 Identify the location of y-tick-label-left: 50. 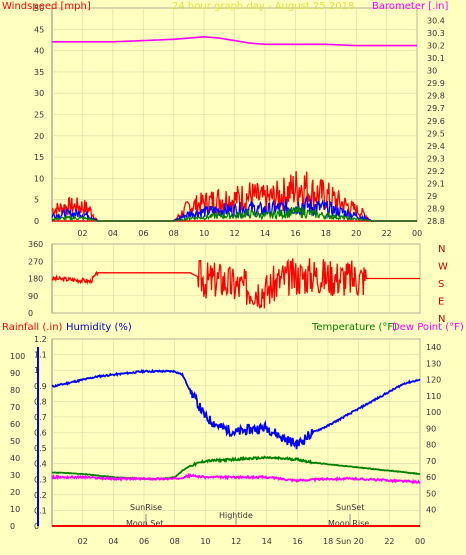
(39, 8).